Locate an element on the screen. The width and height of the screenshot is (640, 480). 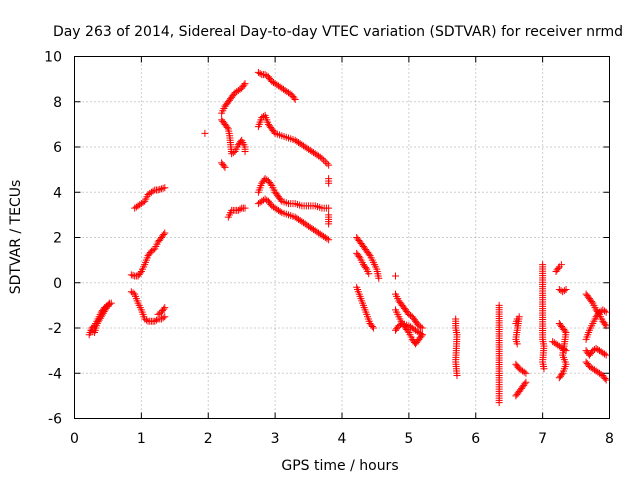
y-tick-labels: -6 -4 -2 0 2 4 6 8 10 is located at coordinates (53, 239).